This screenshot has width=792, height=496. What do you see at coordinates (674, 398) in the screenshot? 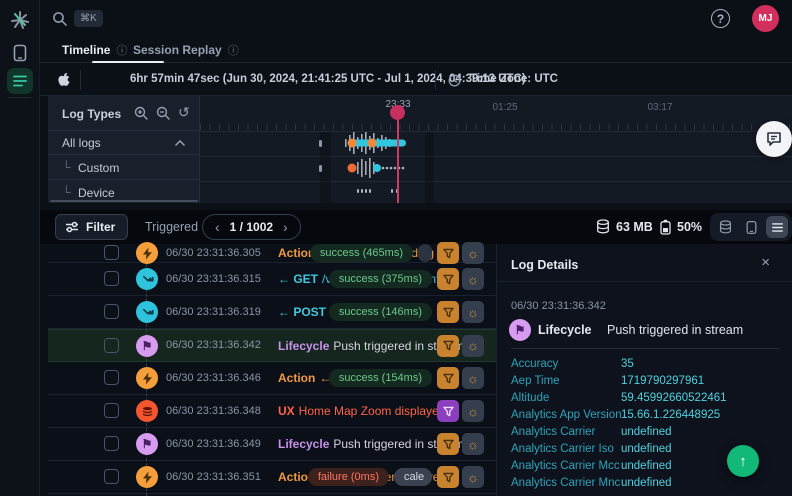
I see `field-value: 59.45992660522461` at bounding box center [674, 398].